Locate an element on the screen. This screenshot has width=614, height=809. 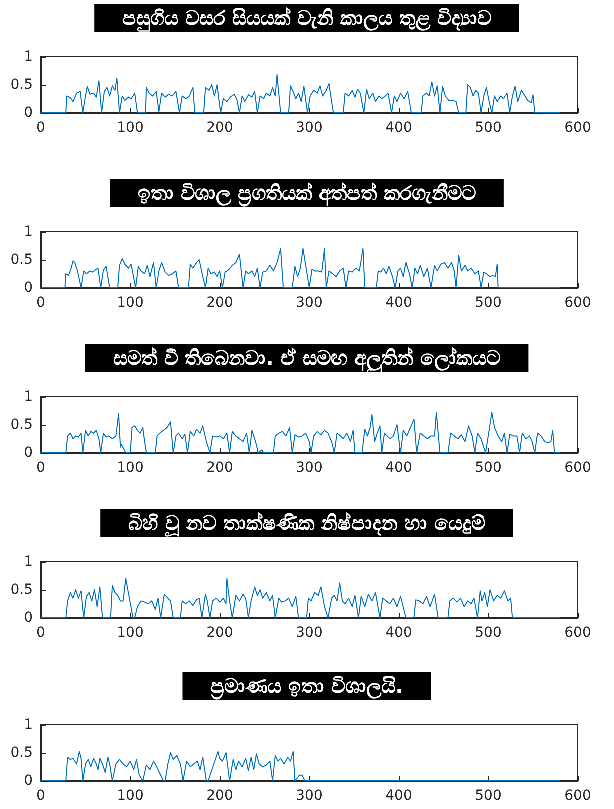
chart-title: බිහි වූ නව තාක්ෂණික නිෂ්පාදන හා යෙදුම් is located at coordinates (307, 524).